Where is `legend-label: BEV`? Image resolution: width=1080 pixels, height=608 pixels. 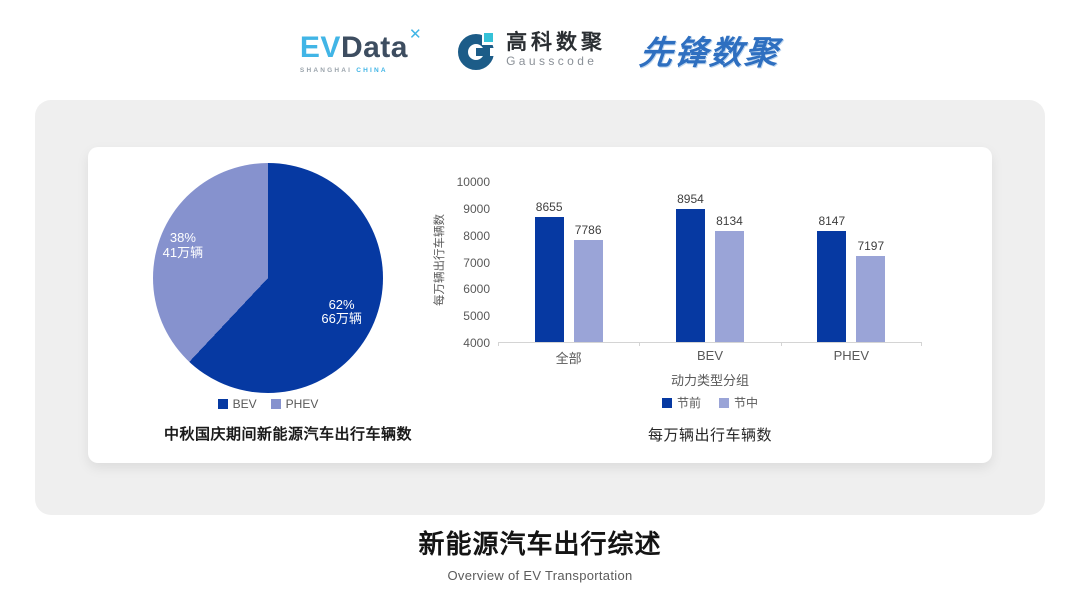 legend-label: BEV is located at coordinates (244, 404).